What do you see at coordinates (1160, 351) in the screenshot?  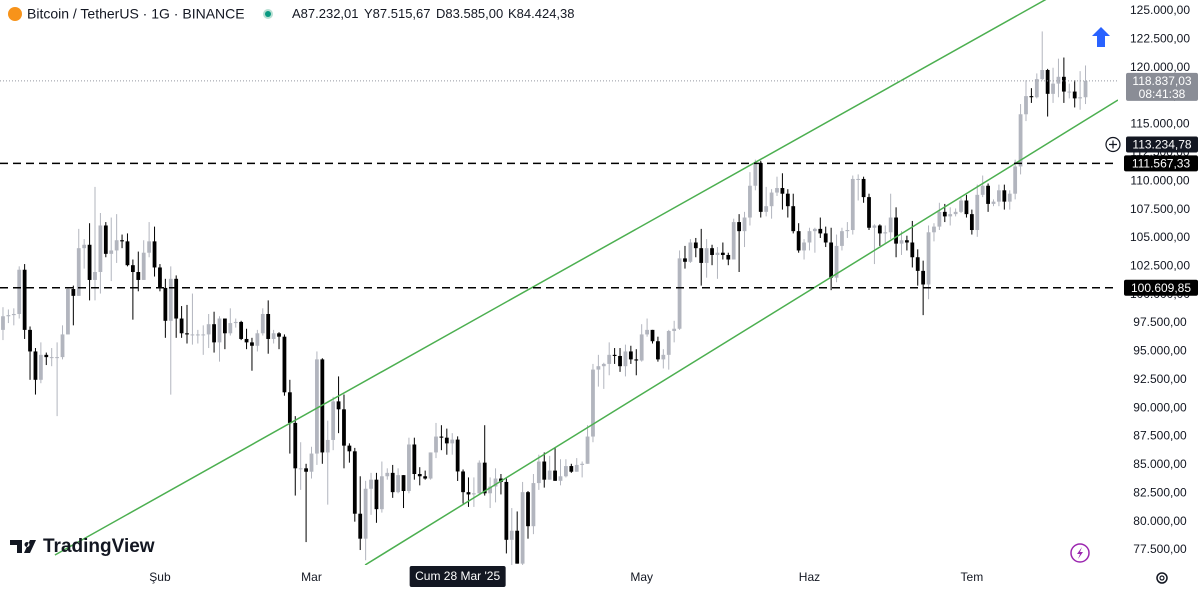 I see `y-tick-label: 95.000,00` at bounding box center [1160, 351].